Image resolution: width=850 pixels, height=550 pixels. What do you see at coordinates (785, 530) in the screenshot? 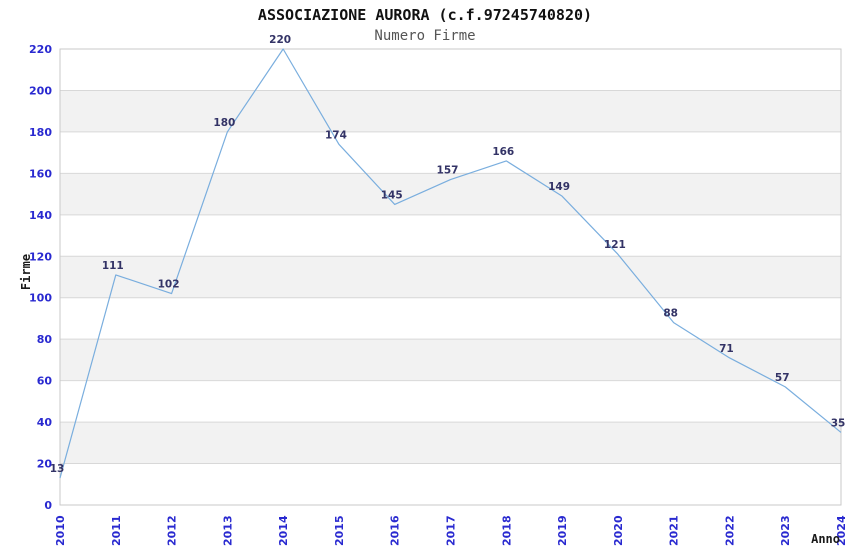
I see `x-tick-label: 2023` at bounding box center [785, 530].